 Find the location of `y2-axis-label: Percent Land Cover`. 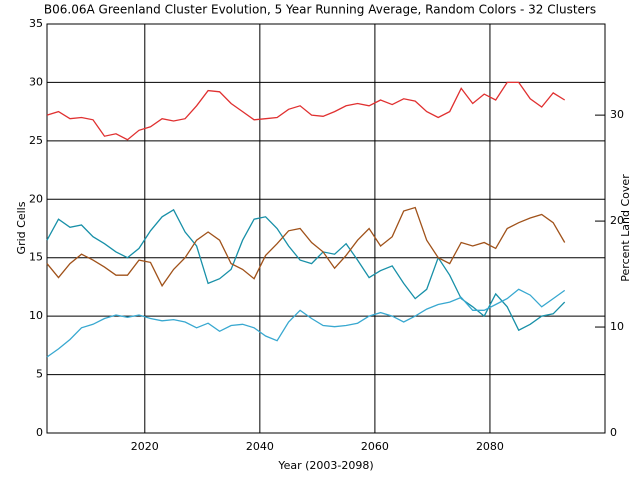

y2-axis-label: Percent Land Cover is located at coordinates (625, 228).